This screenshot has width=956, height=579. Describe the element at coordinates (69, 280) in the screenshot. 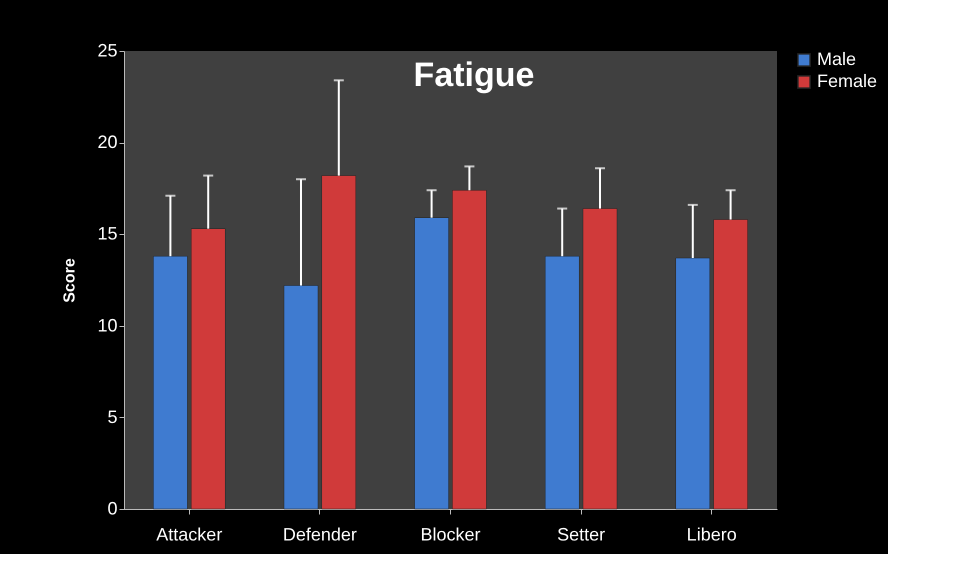

I see `y-axis-title: Score` at that location.